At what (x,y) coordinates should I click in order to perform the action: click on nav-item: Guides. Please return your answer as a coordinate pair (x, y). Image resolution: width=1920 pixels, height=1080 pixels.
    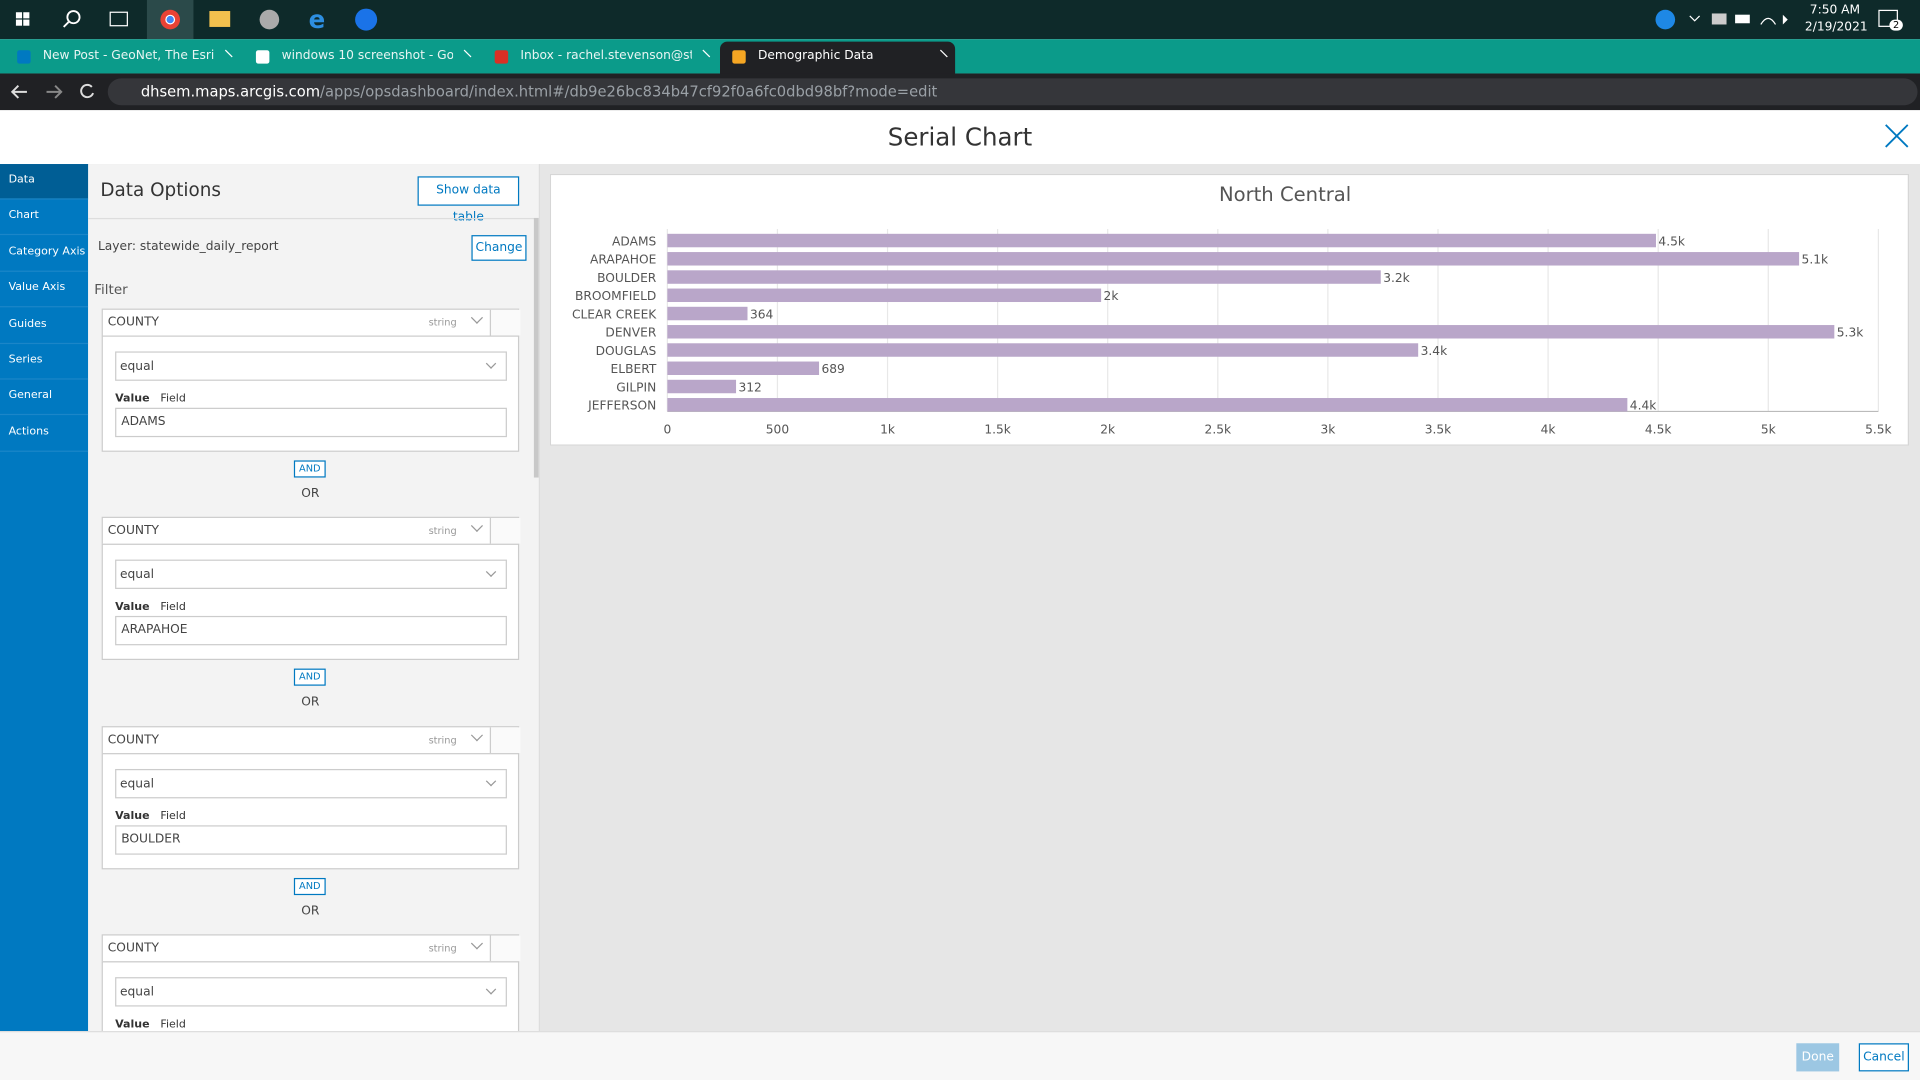
    Looking at the image, I should click on (44, 326).